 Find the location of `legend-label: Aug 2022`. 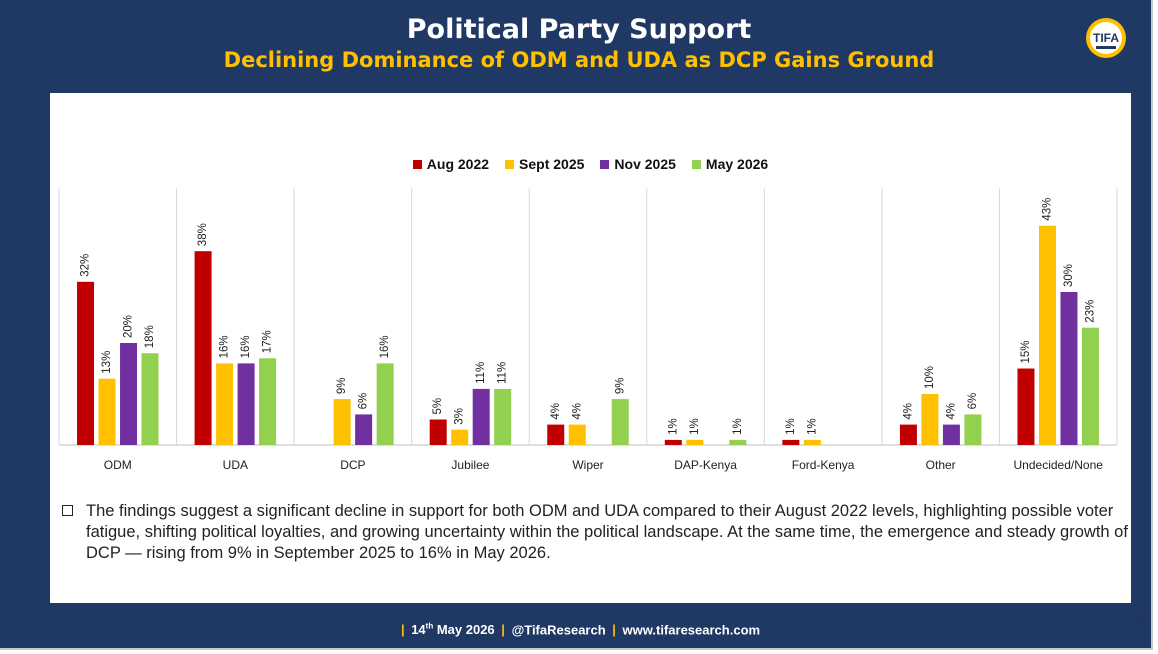

legend-label: Aug 2022 is located at coordinates (458, 164).